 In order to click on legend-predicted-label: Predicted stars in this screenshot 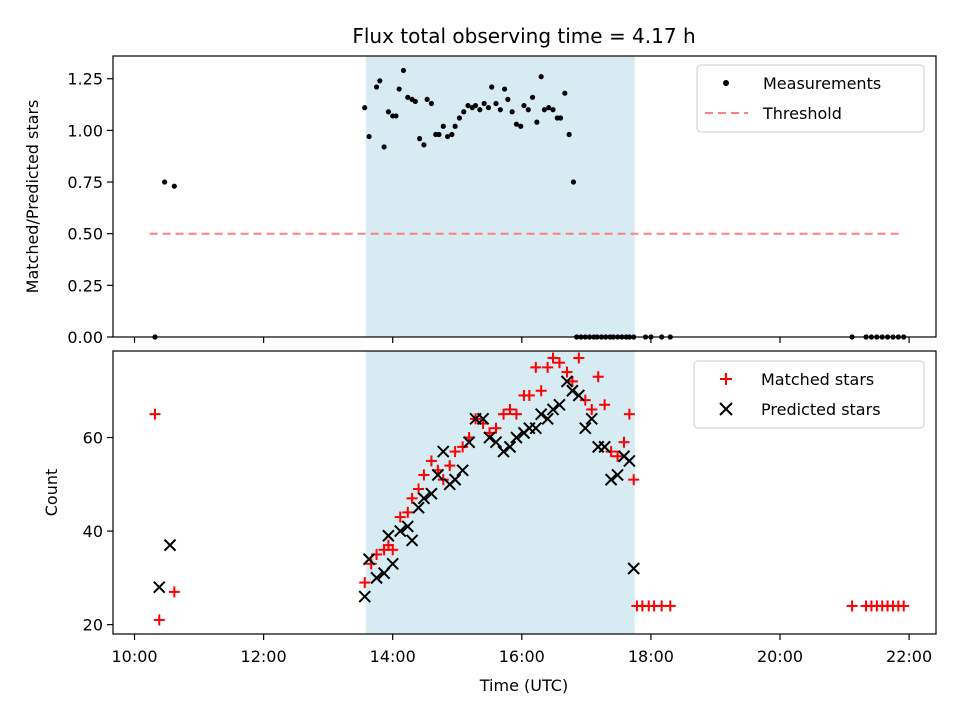, I will do `click(821, 409)`.